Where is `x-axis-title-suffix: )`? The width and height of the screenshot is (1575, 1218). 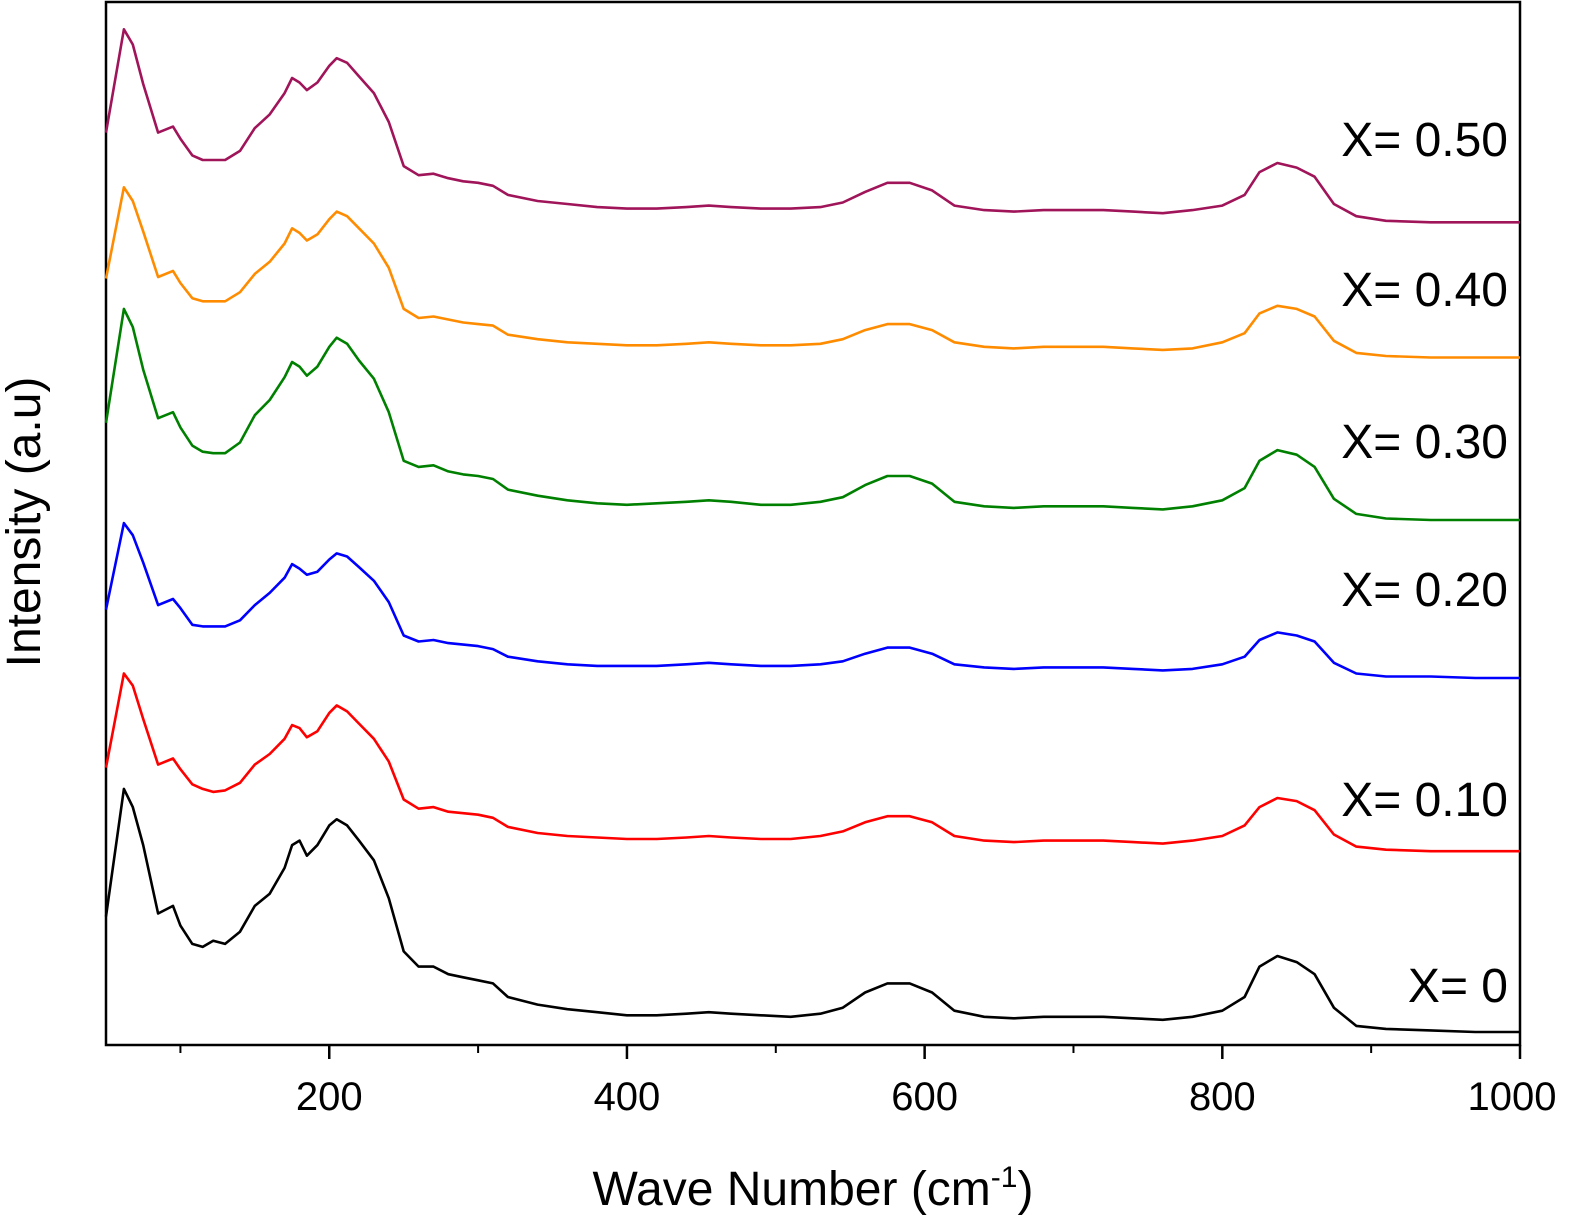
x-axis-title-suffix: ) is located at coordinates (1025, 1189).